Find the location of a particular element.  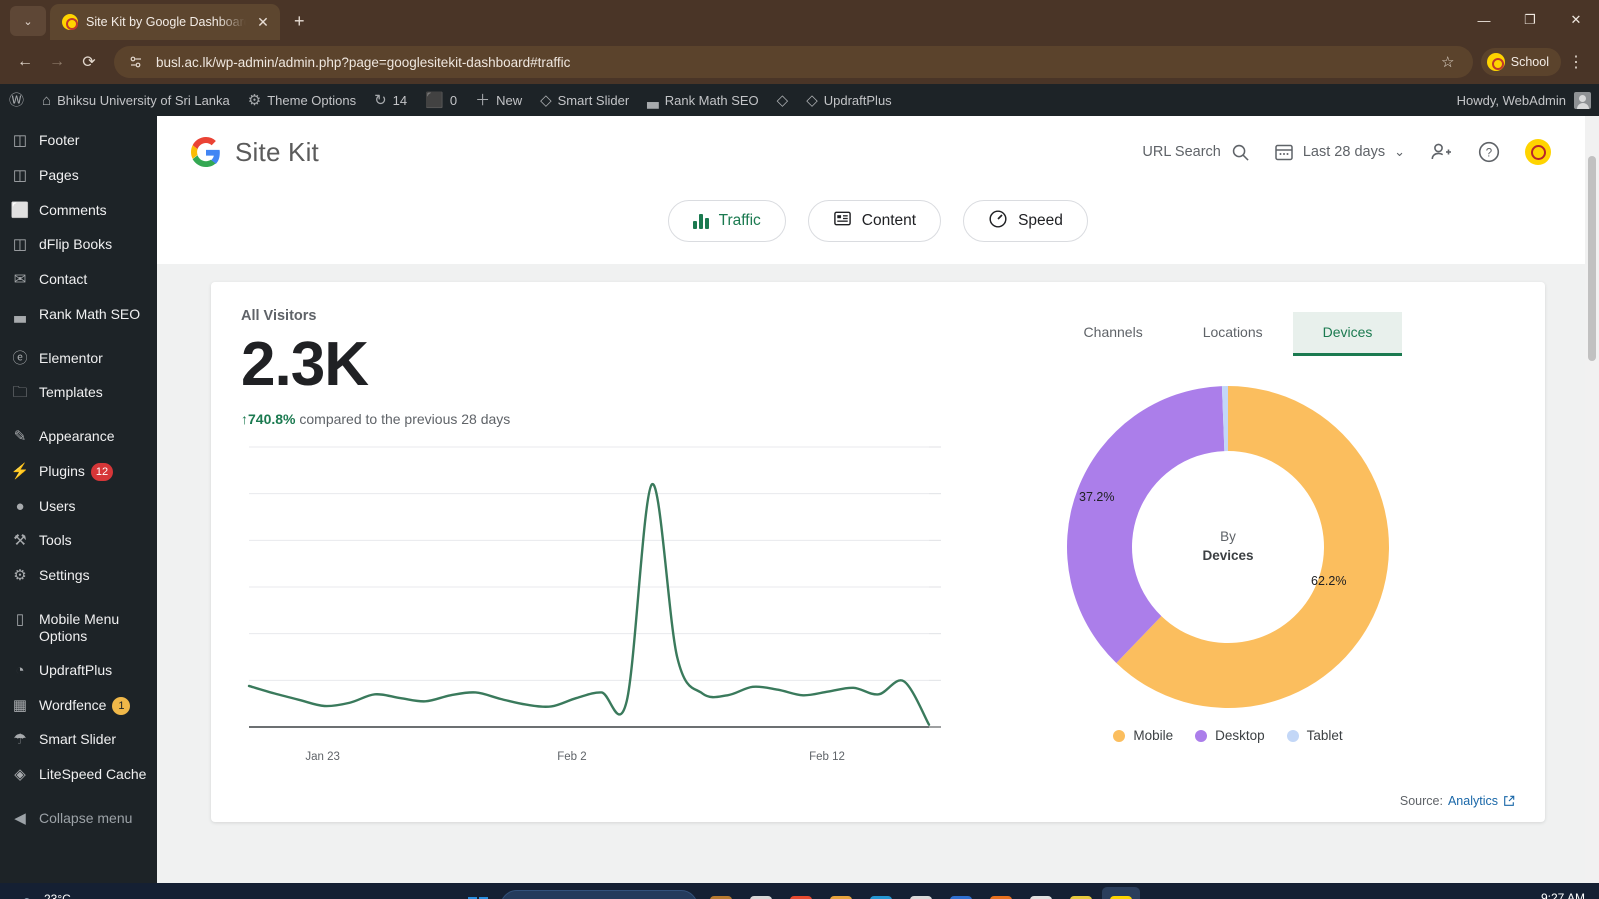

browser-tab: Site Kit by Google Dashboard ‹ ✕ is located at coordinates (165, 22).